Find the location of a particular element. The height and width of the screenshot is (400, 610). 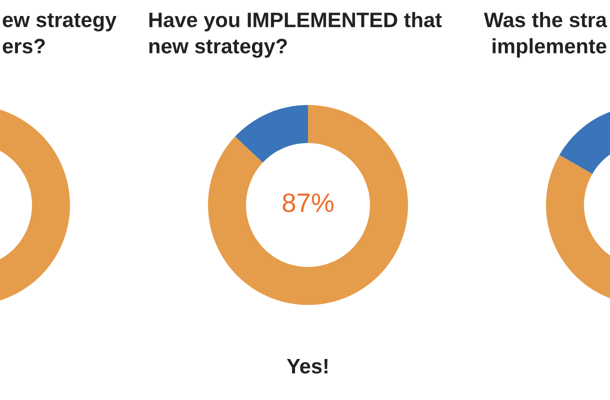

text: ew strategy ers? is located at coordinates (59, 33).